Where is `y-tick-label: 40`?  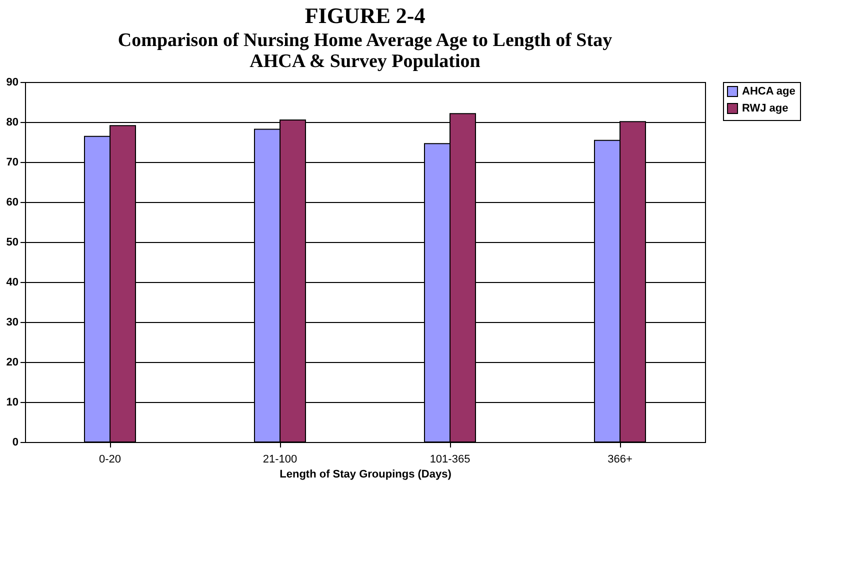
y-tick-label: 40 is located at coordinates (12, 282).